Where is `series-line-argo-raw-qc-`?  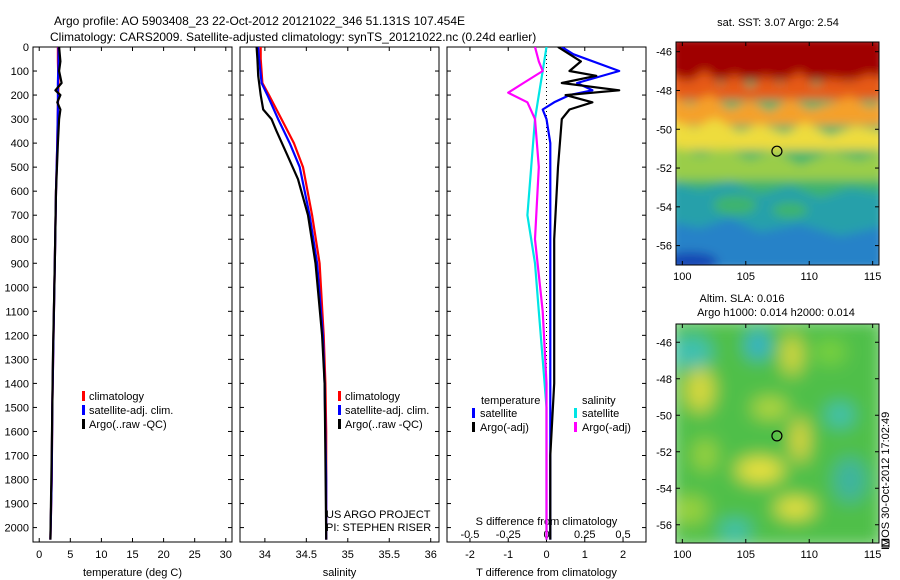
series-line-argo-raw-qc- is located at coordinates (291, 293).